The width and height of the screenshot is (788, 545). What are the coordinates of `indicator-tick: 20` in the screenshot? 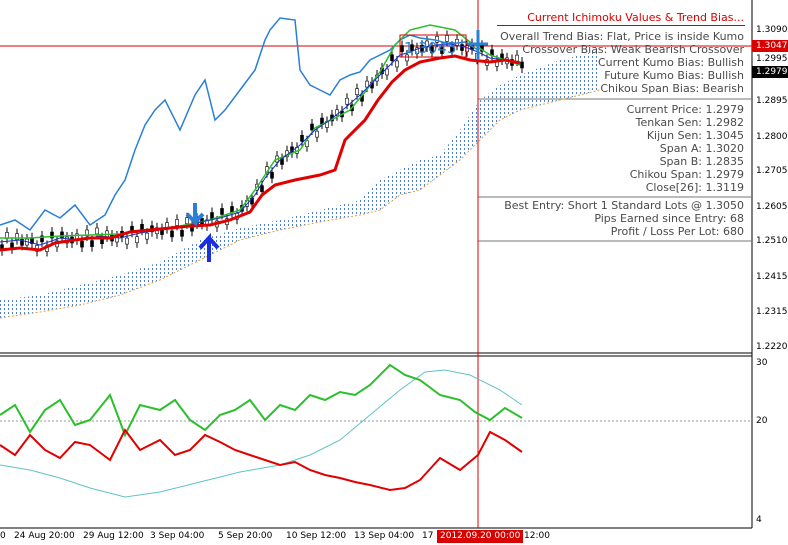 It's located at (762, 421).